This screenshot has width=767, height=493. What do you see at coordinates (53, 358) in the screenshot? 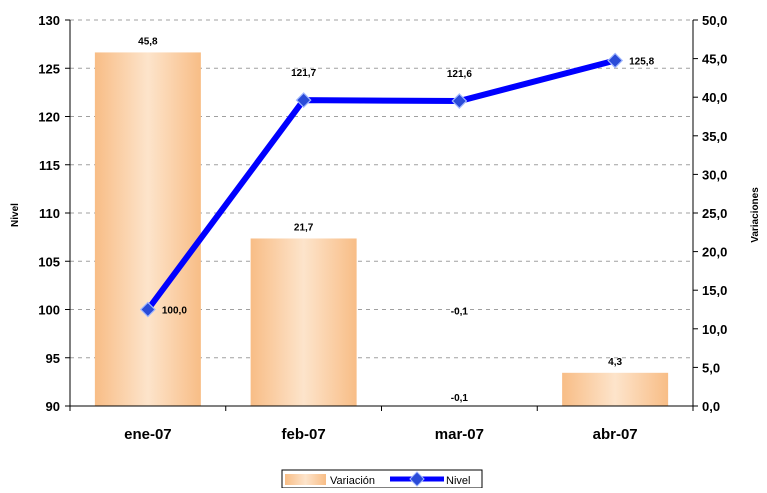
I see `y-tick-label: 95` at bounding box center [53, 358].